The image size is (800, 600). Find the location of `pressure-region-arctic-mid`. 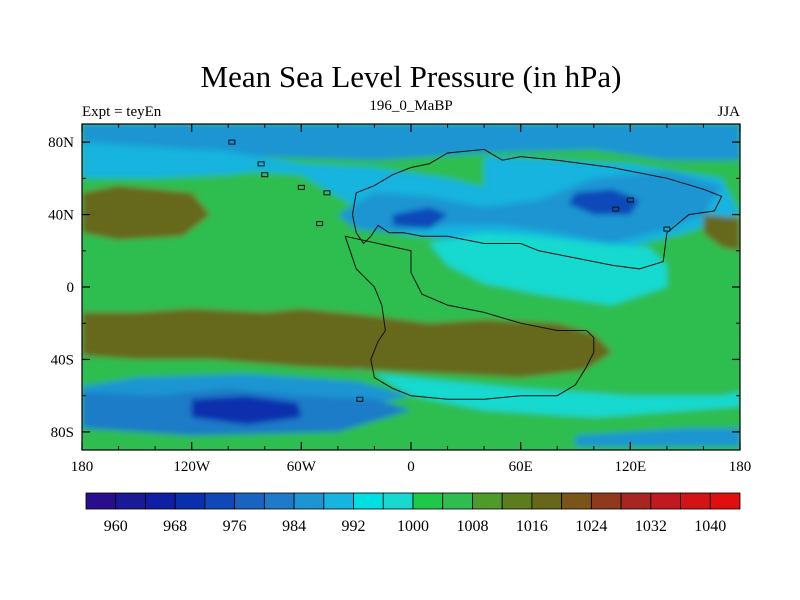

pressure-region-arctic-mid is located at coordinates (192, 166).